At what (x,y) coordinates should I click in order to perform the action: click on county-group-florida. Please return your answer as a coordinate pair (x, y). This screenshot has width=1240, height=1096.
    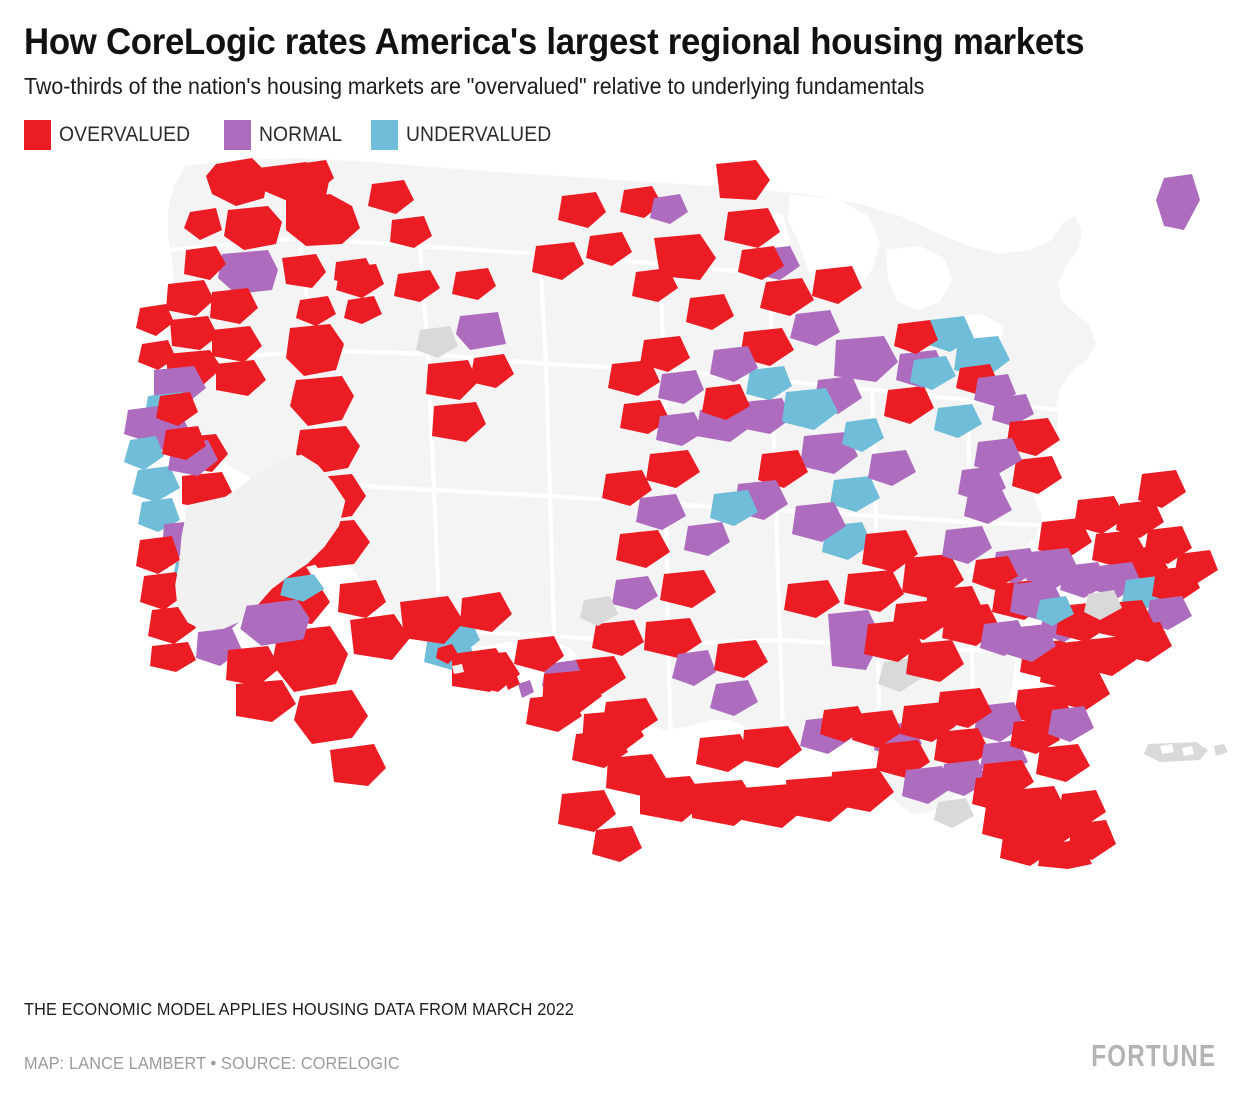
    Looking at the image, I should click on (1048, 815).